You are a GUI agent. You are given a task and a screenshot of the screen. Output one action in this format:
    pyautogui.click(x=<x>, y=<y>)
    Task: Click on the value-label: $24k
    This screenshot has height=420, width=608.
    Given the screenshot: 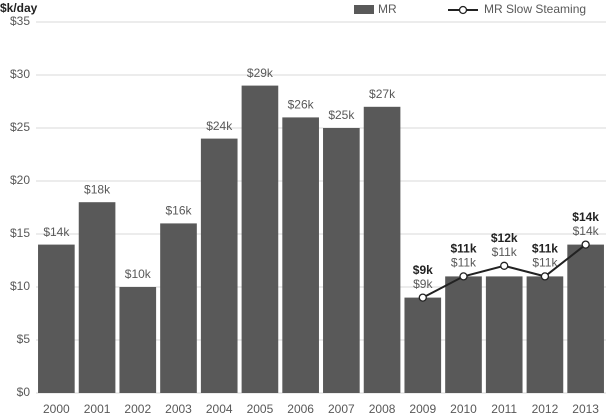 What is the action you would take?
    pyautogui.click(x=219, y=126)
    